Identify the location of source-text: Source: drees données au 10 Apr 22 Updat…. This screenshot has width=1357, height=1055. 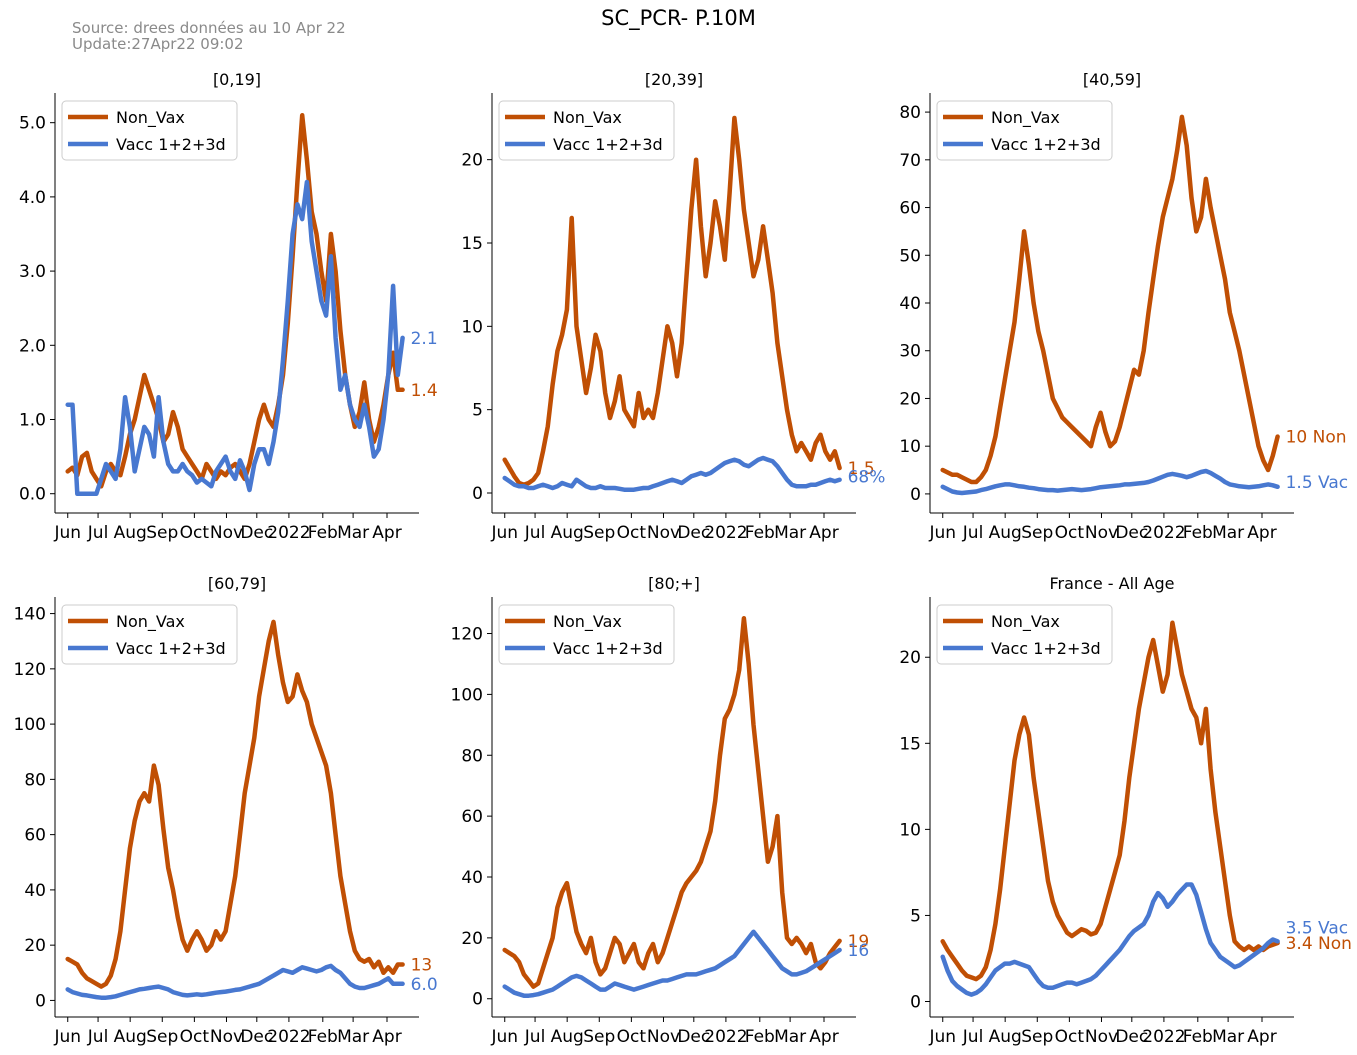
(209, 36).